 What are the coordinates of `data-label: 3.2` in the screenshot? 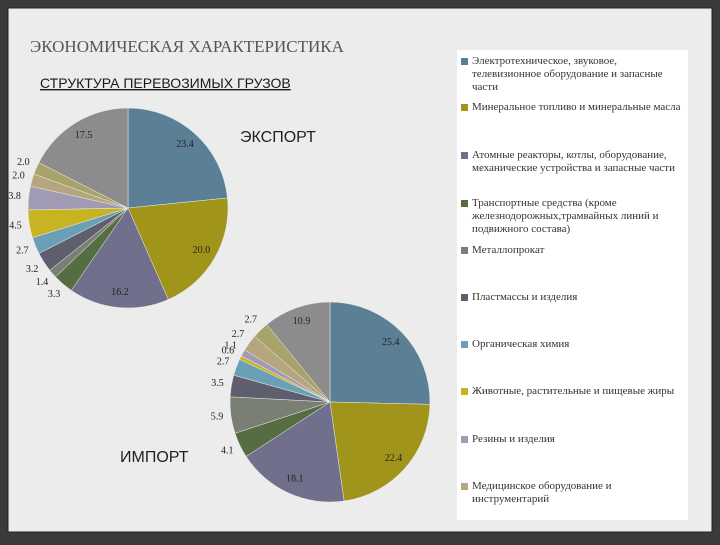 It's located at (32, 269).